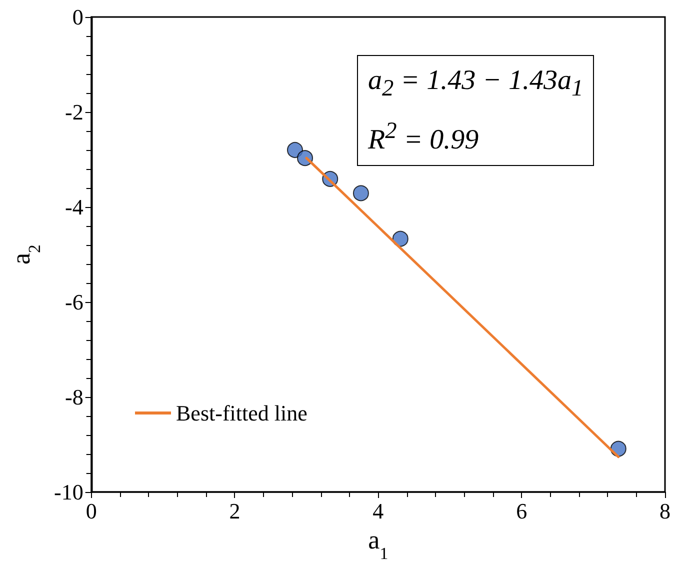  Describe the element at coordinates (74, 397) in the screenshot. I see `y-tick-label: -8` at that location.